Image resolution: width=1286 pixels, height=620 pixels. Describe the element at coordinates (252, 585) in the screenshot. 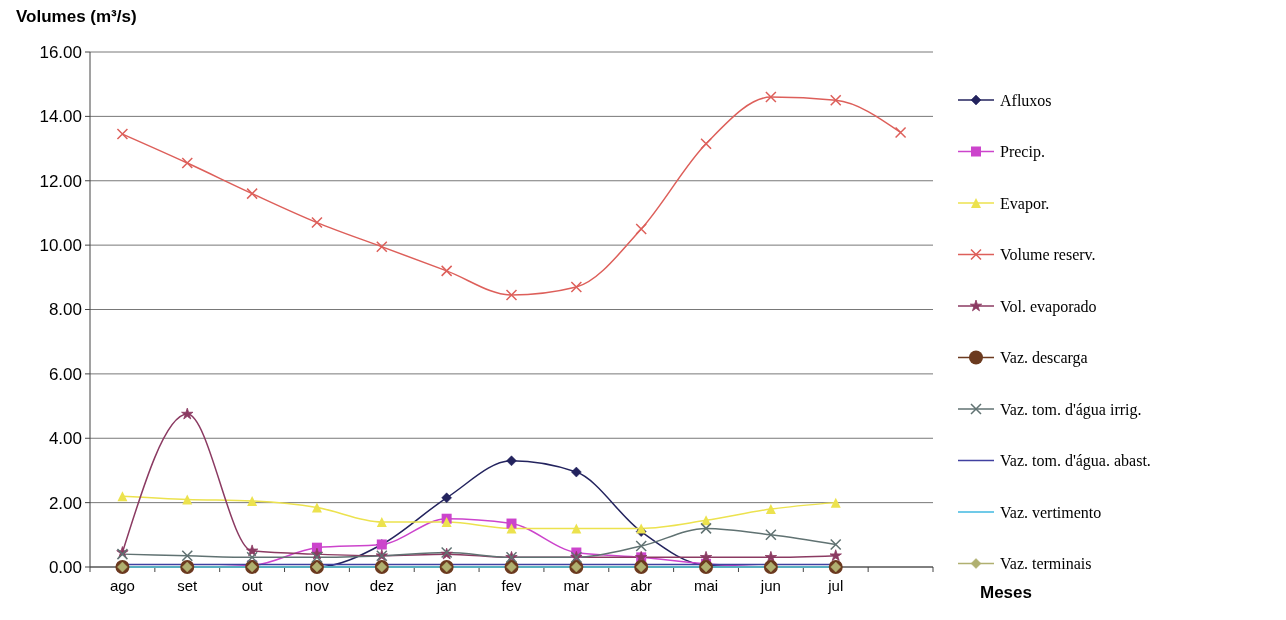

I see `x-tick-label: out` at that location.